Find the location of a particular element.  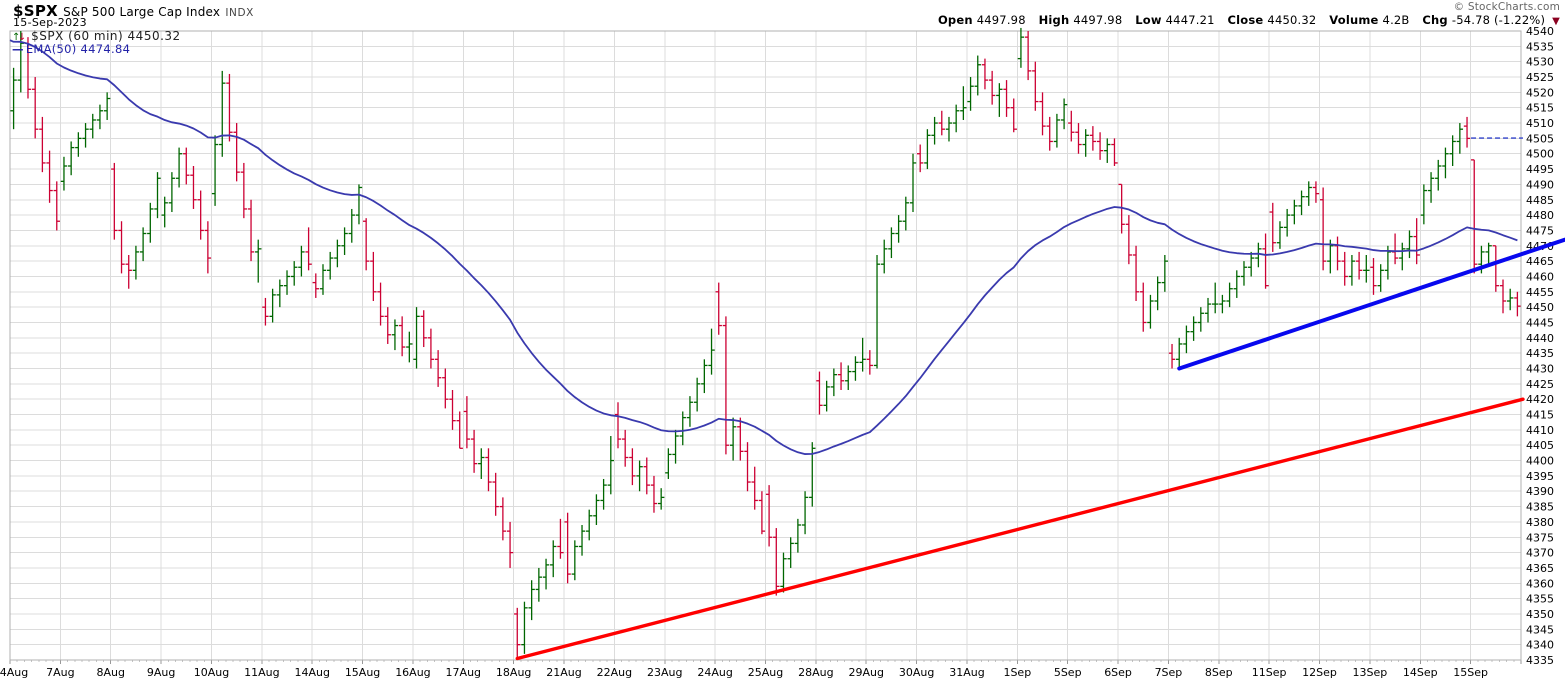

ema-line-swatch: — is located at coordinates (18, 49).